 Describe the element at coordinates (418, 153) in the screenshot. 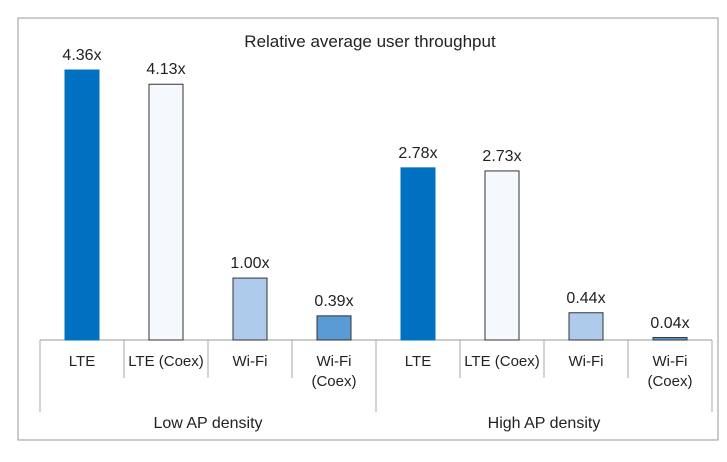

I see `value-label: 2.78x` at that location.